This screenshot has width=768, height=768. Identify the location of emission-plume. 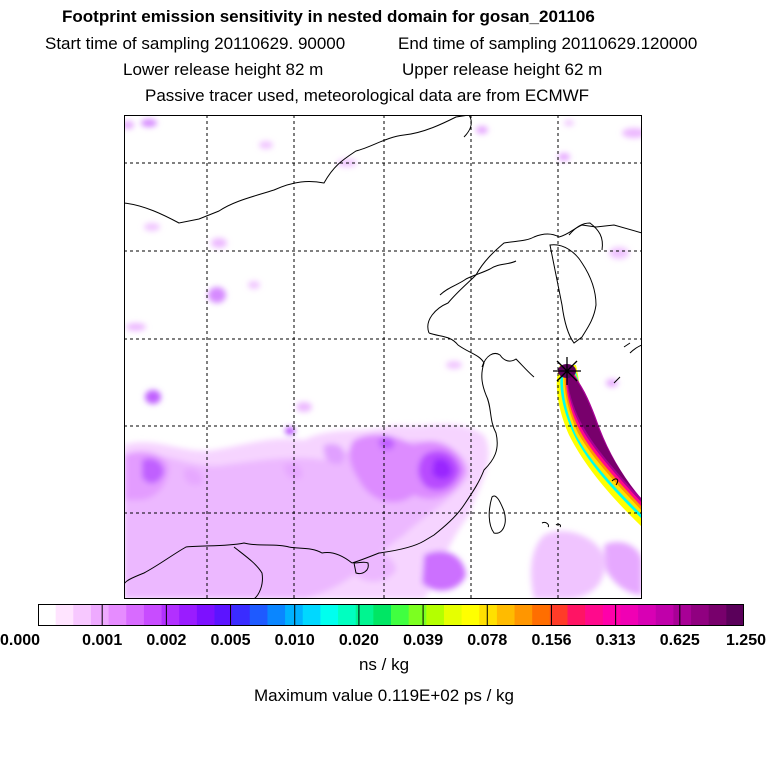
(599, 445).